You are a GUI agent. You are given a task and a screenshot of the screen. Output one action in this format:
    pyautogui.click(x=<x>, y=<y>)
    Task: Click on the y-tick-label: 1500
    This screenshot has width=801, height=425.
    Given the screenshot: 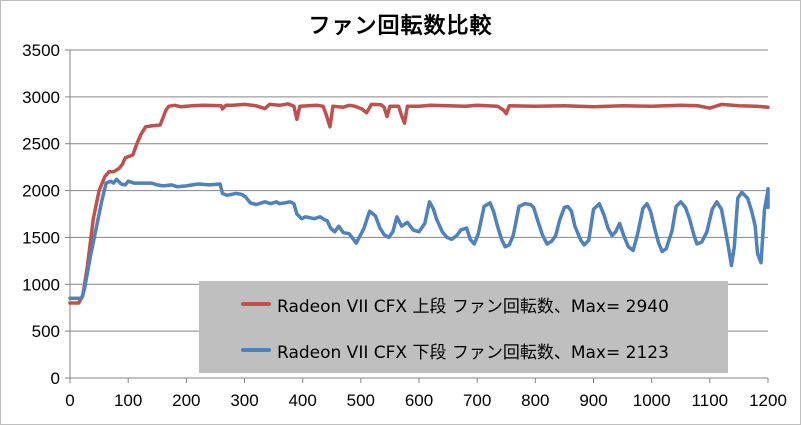 What is the action you would take?
    pyautogui.click(x=41, y=237)
    